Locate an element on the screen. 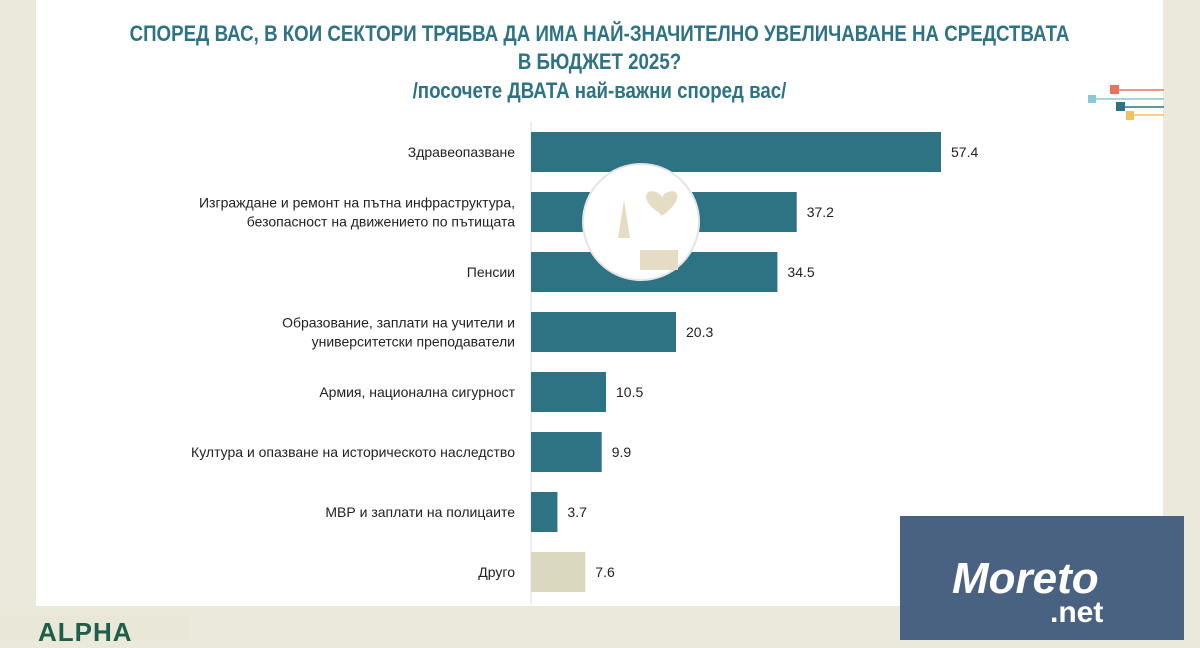  sector-icons is located at coordinates (641, 222).